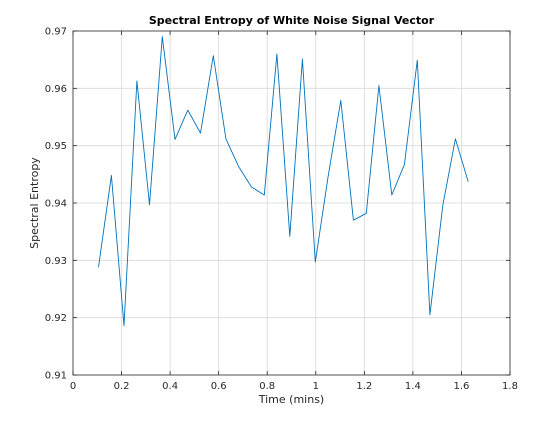  What do you see at coordinates (461, 386) in the screenshot?
I see `x-tick-label: 1.6` at bounding box center [461, 386].